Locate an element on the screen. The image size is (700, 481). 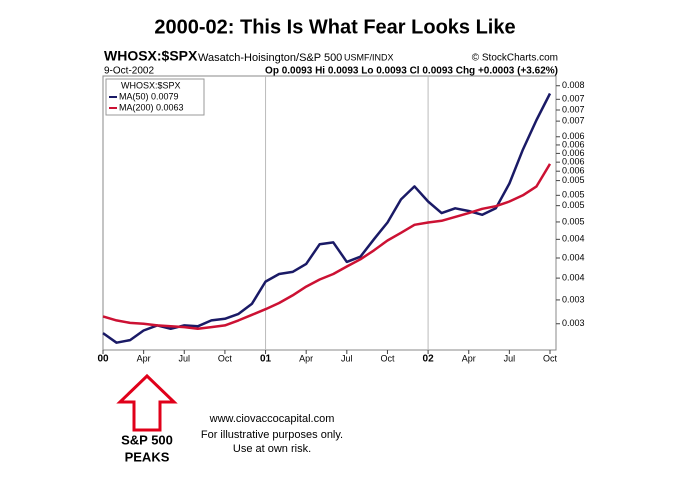
exchange: USMF/INDX is located at coordinates (369, 57).